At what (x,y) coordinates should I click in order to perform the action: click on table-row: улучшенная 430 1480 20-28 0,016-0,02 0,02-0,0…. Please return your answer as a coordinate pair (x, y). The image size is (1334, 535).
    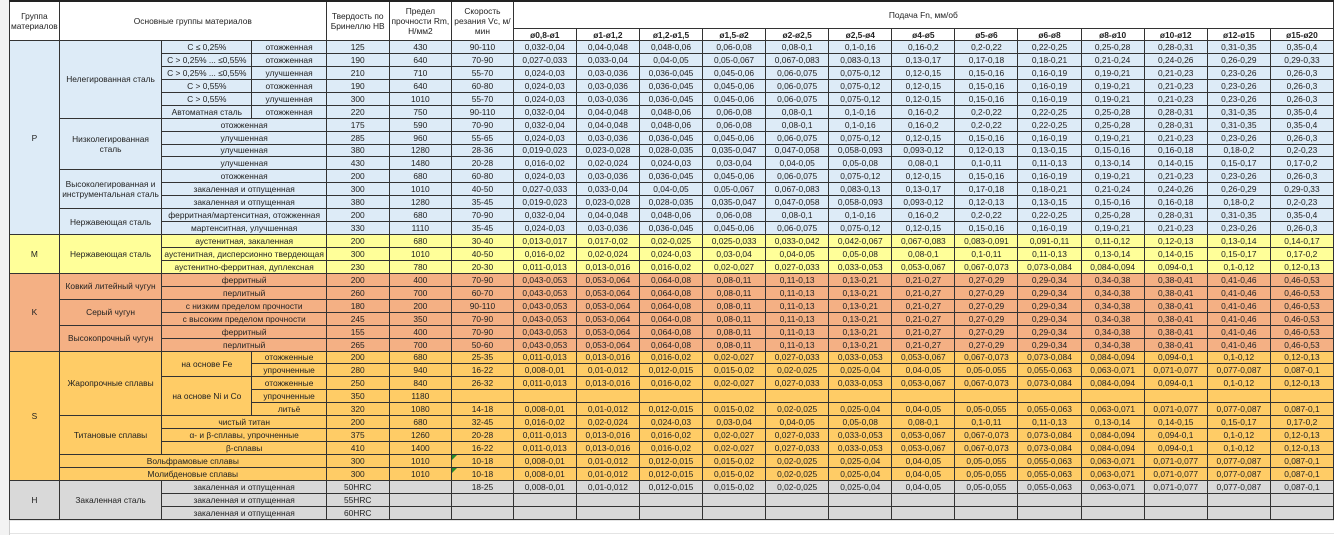
    Looking at the image, I should click on (671, 163).